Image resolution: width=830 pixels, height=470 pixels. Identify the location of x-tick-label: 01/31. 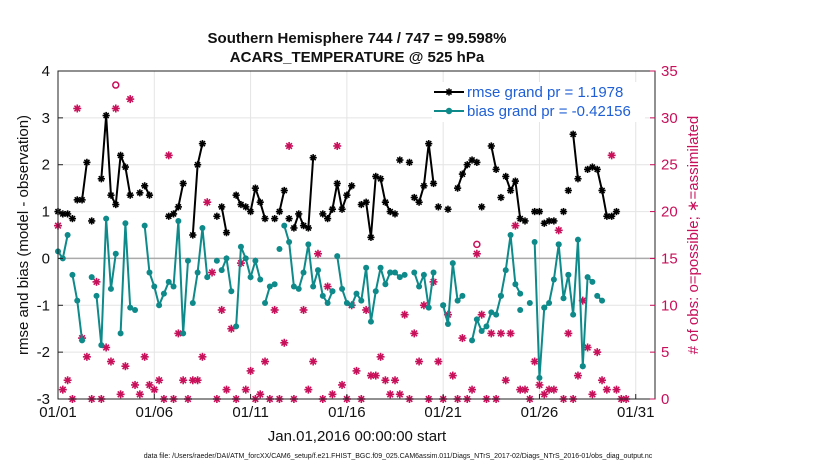
(636, 412).